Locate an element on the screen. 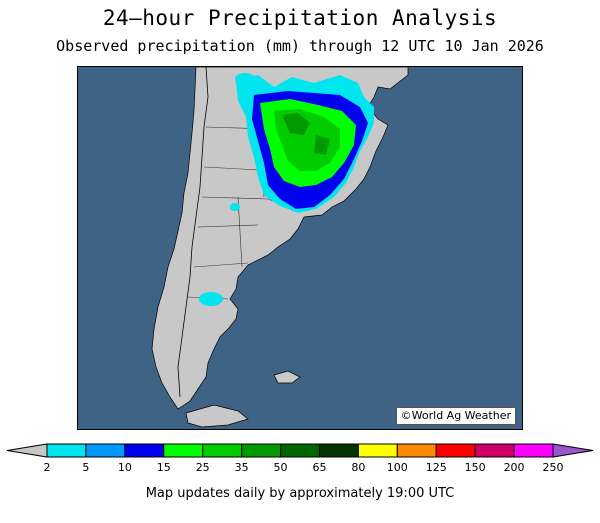 The height and width of the screenshot is (523, 600). map-title: 24—hour Precipitation Analysis is located at coordinates (300, 18).